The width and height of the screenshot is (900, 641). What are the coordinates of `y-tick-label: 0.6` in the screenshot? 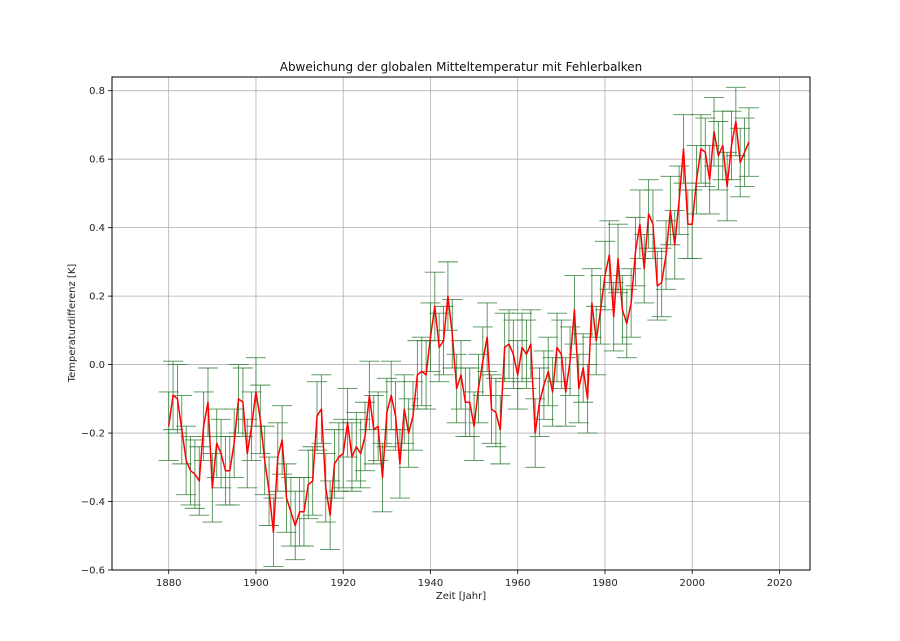 It's located at (97, 160).